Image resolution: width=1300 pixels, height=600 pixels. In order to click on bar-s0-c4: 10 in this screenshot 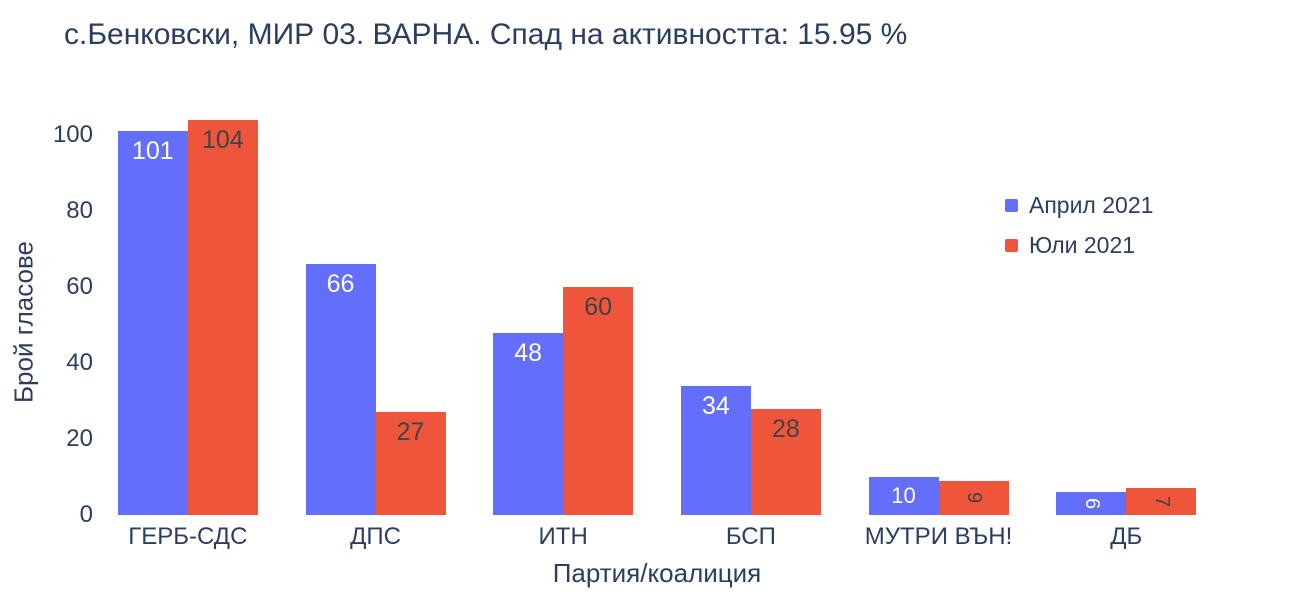, I will do `click(903, 496)`.